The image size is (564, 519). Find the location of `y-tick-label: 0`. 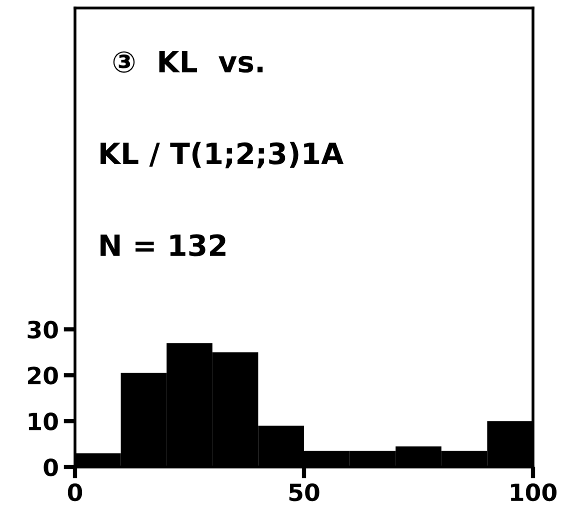

y-tick-label: 0 is located at coordinates (51, 467).